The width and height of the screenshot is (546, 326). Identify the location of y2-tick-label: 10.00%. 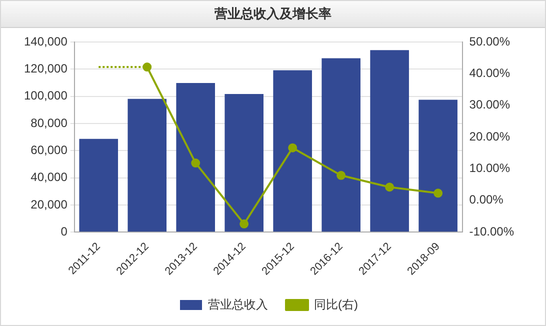
(489, 168).